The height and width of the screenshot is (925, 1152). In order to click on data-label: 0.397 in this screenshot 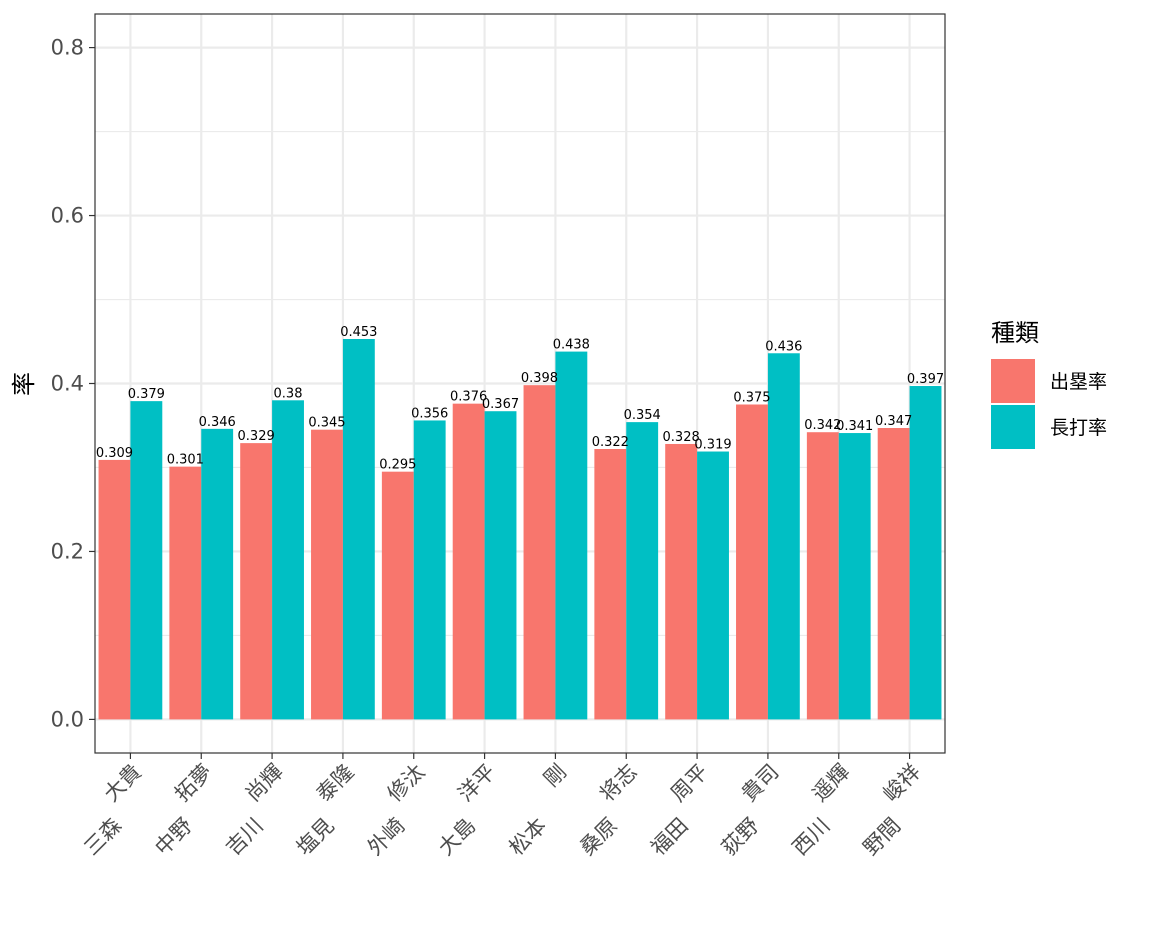, I will do `click(925, 379)`.